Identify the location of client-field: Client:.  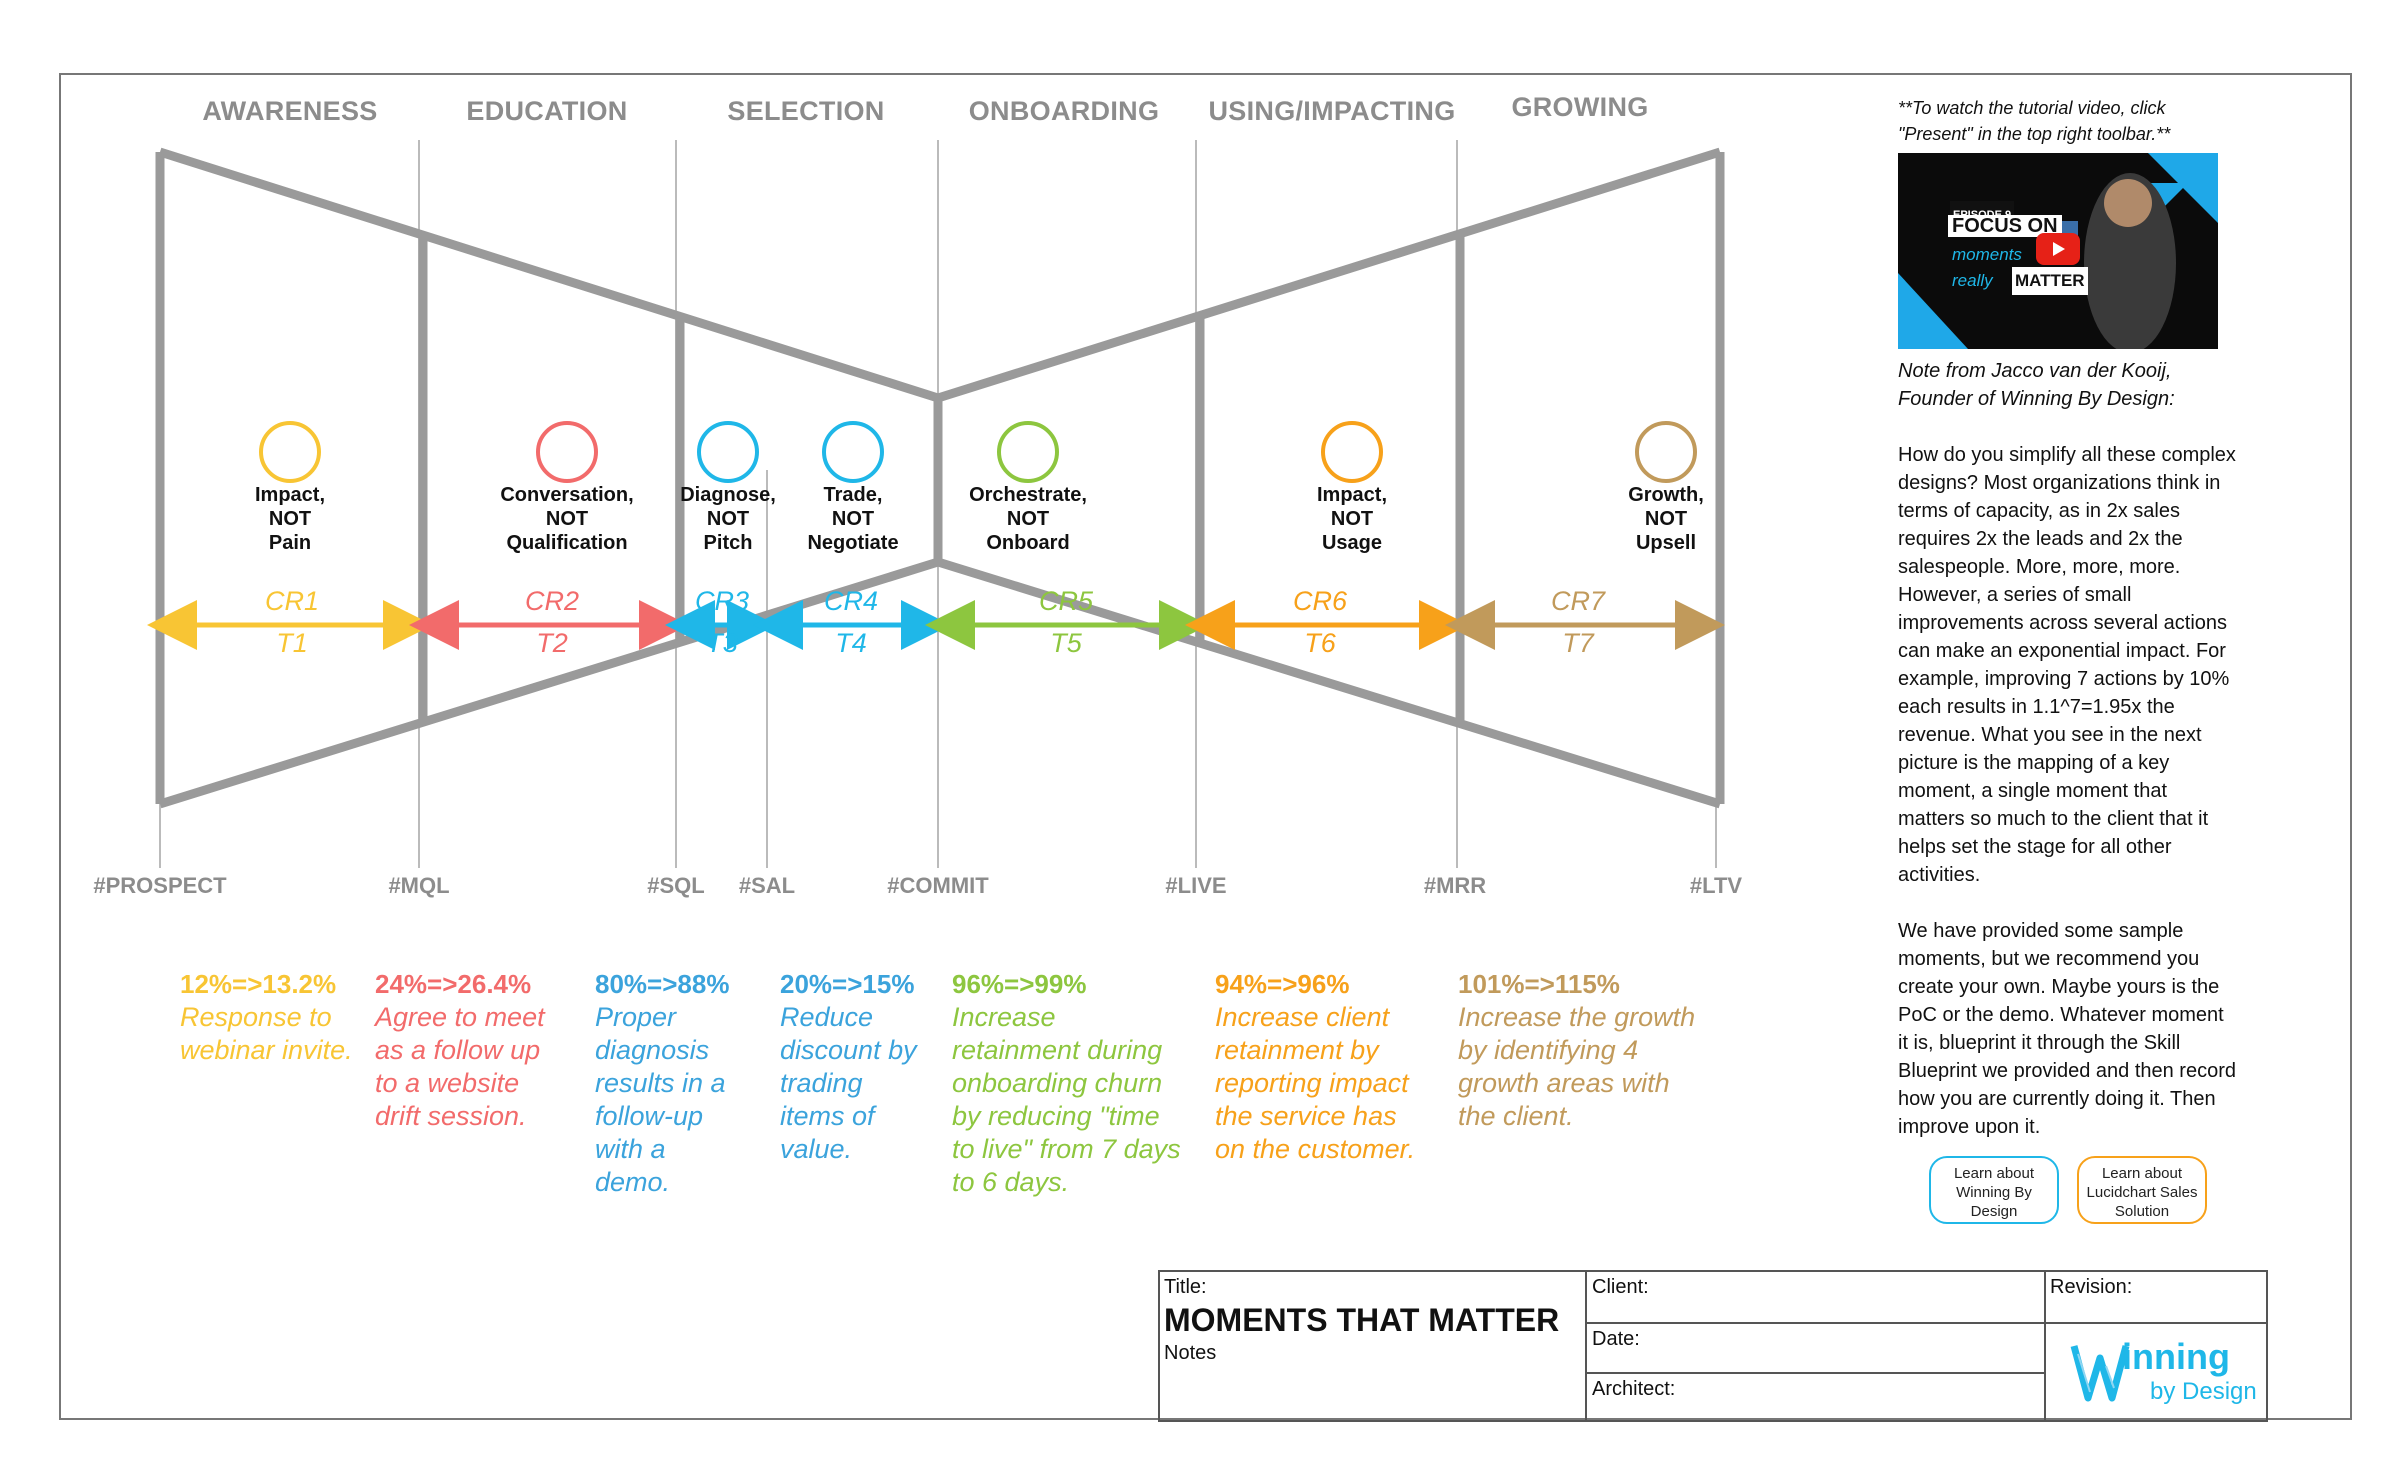
(1620, 1287).